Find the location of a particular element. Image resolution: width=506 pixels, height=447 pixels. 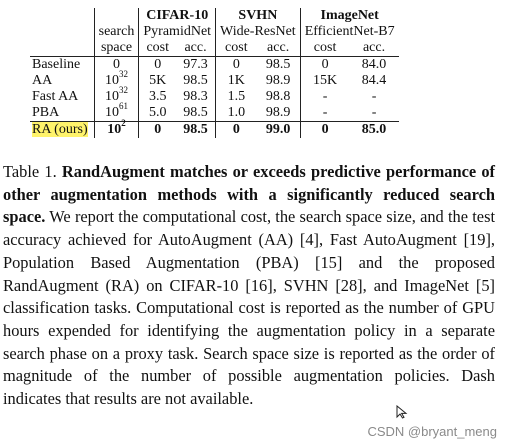

method-name: PBA is located at coordinates (62, 113).